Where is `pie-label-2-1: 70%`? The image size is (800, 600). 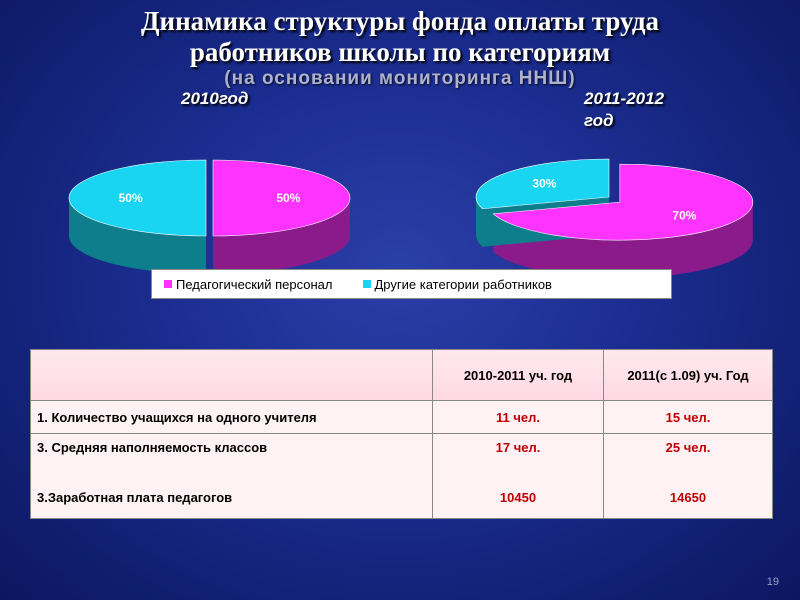
pie-label-2-1: 70% is located at coordinates (684, 216).